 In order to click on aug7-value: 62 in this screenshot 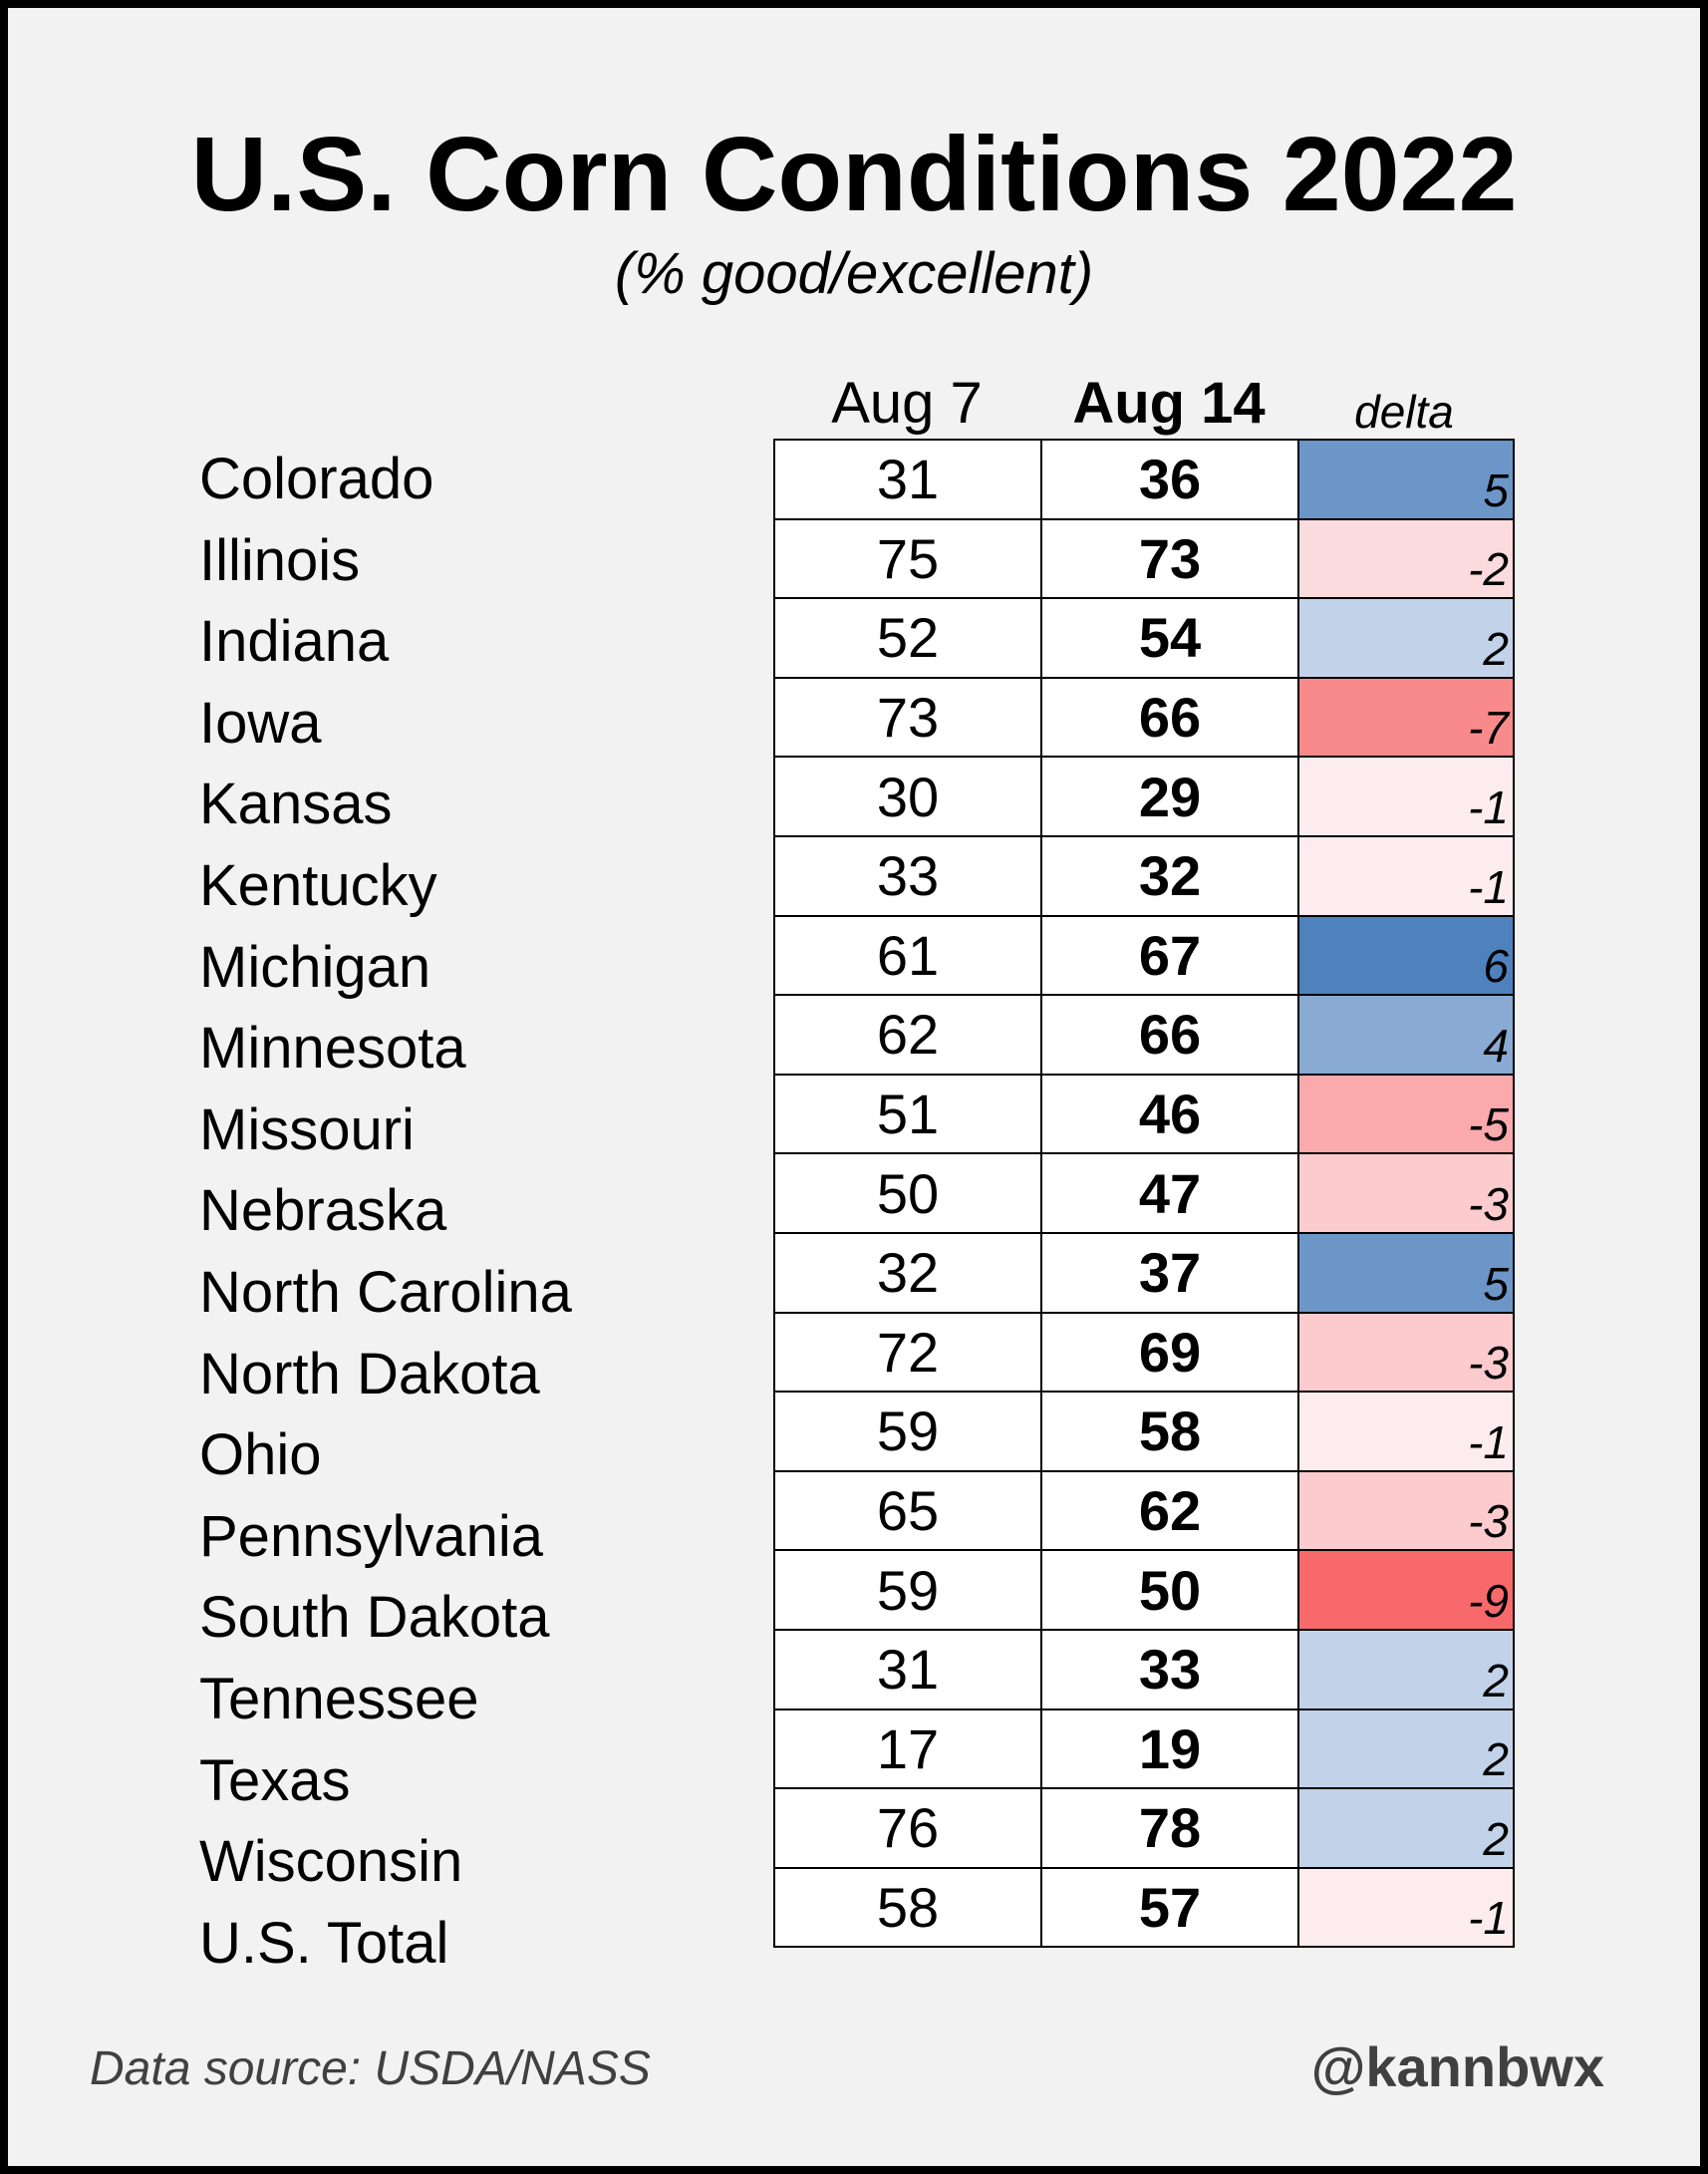, I will do `click(907, 1035)`.